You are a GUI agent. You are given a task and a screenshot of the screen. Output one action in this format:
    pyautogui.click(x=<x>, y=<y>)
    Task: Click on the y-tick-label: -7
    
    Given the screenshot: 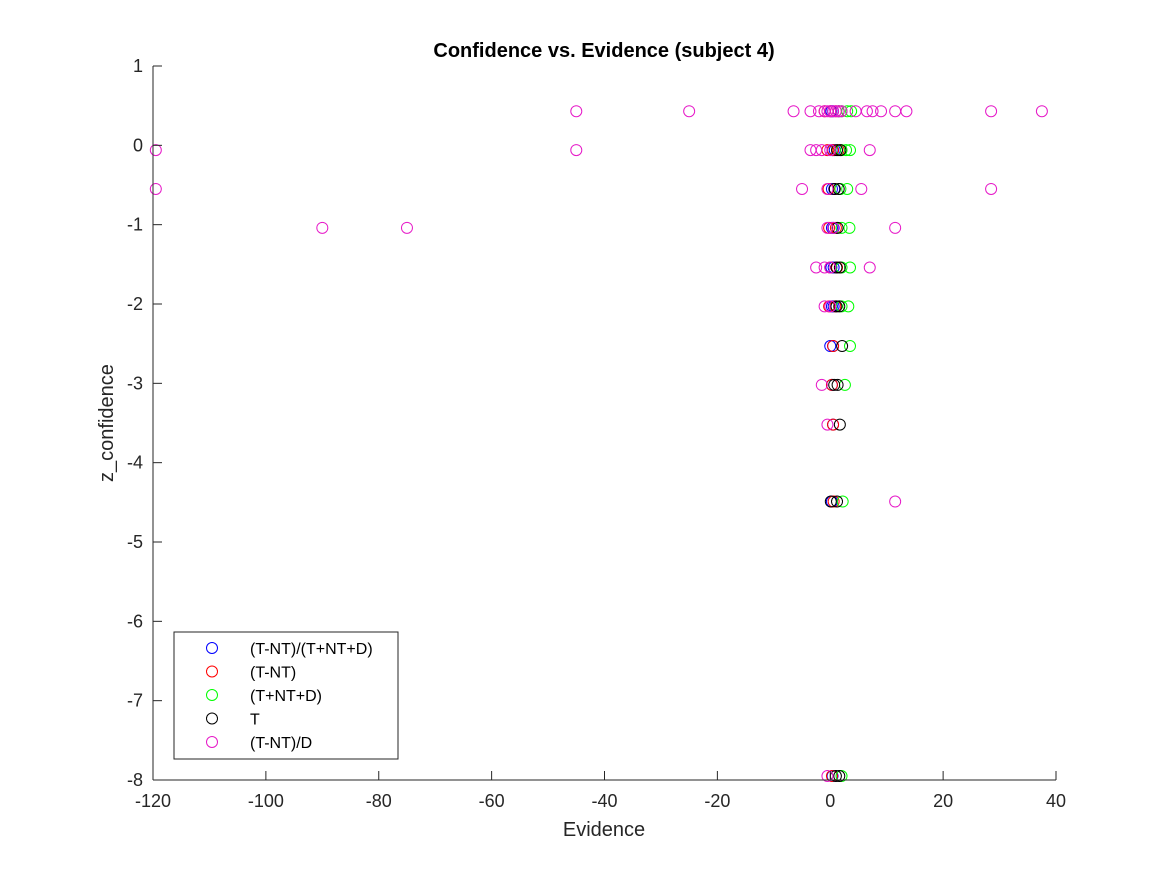 What is the action you would take?
    pyautogui.click(x=135, y=701)
    